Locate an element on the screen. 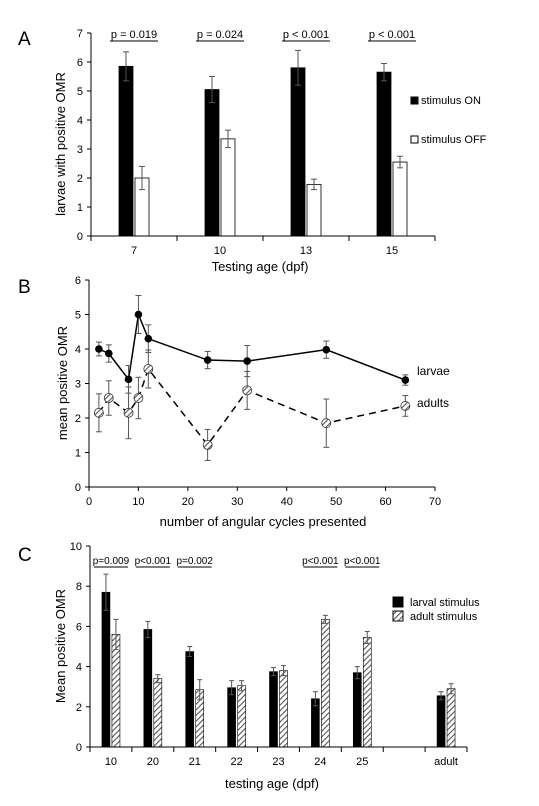 Image resolution: width=539 pixels, height=806 pixels. series-label-larvae: larvae is located at coordinates (433, 371).